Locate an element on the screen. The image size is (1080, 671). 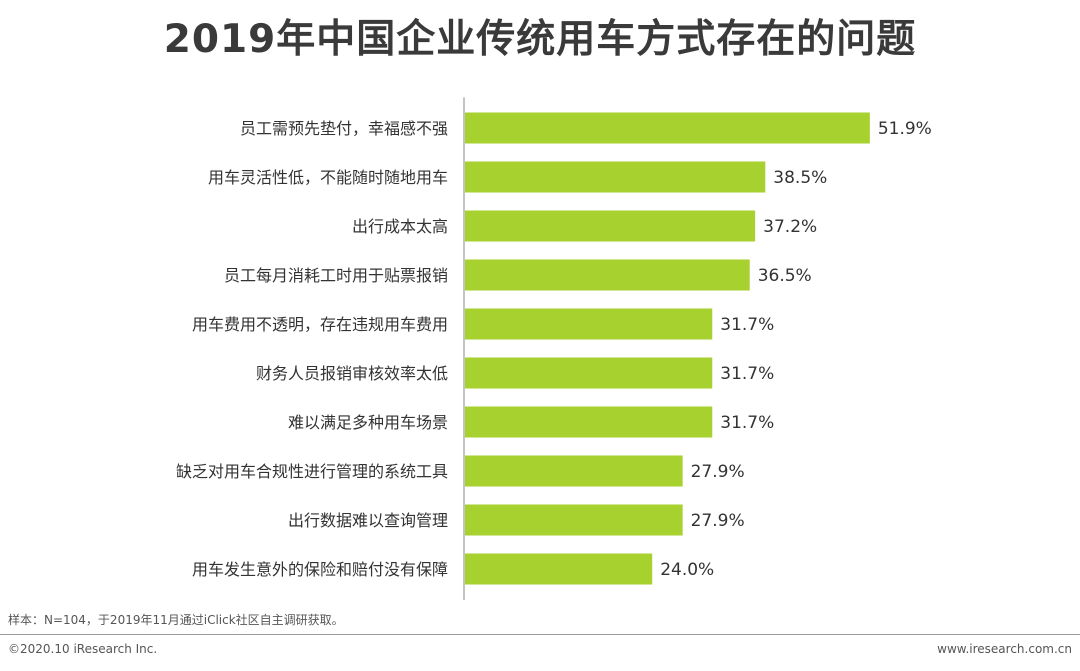
value-label: 38.5% is located at coordinates (800, 178).